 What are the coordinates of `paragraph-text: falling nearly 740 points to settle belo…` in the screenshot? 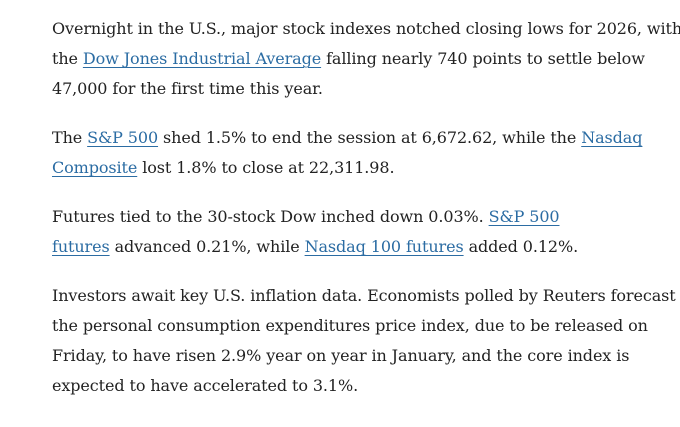 It's located at (483, 58).